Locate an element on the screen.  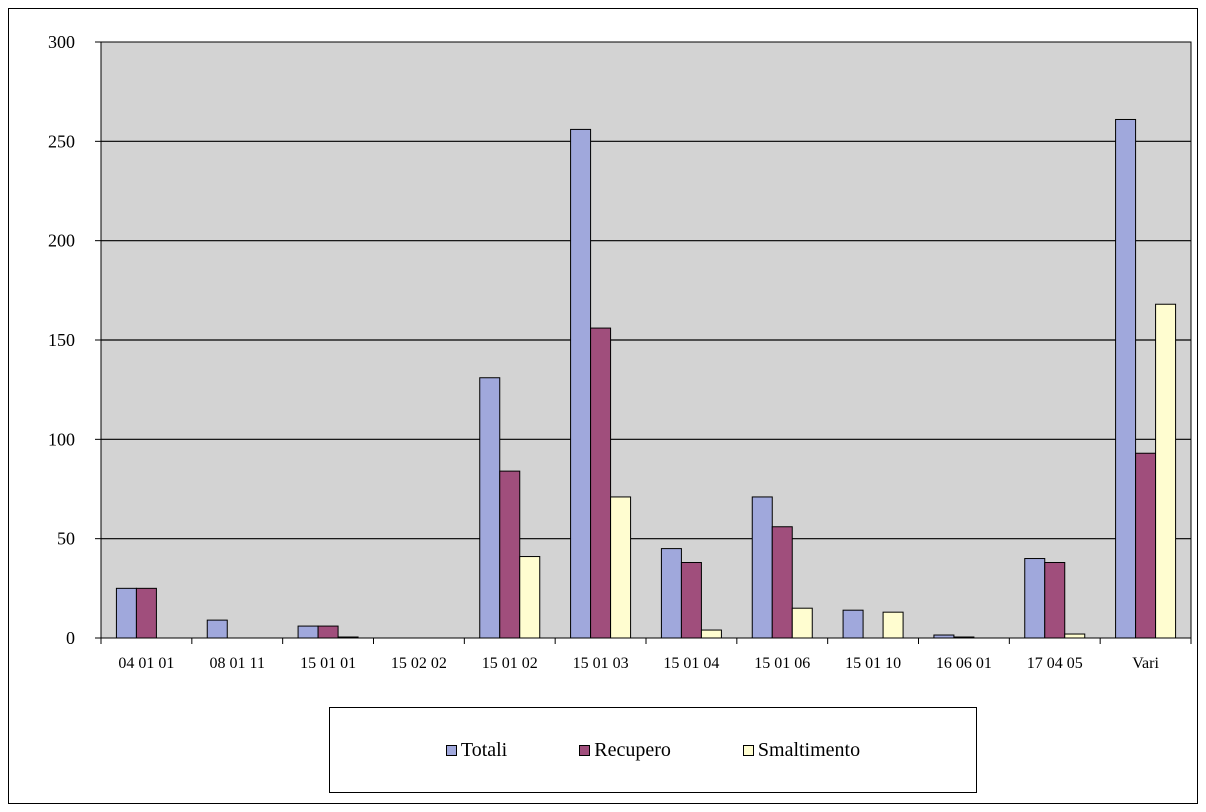
legend-label-smaltimento: Smaltimento is located at coordinates (809, 749).